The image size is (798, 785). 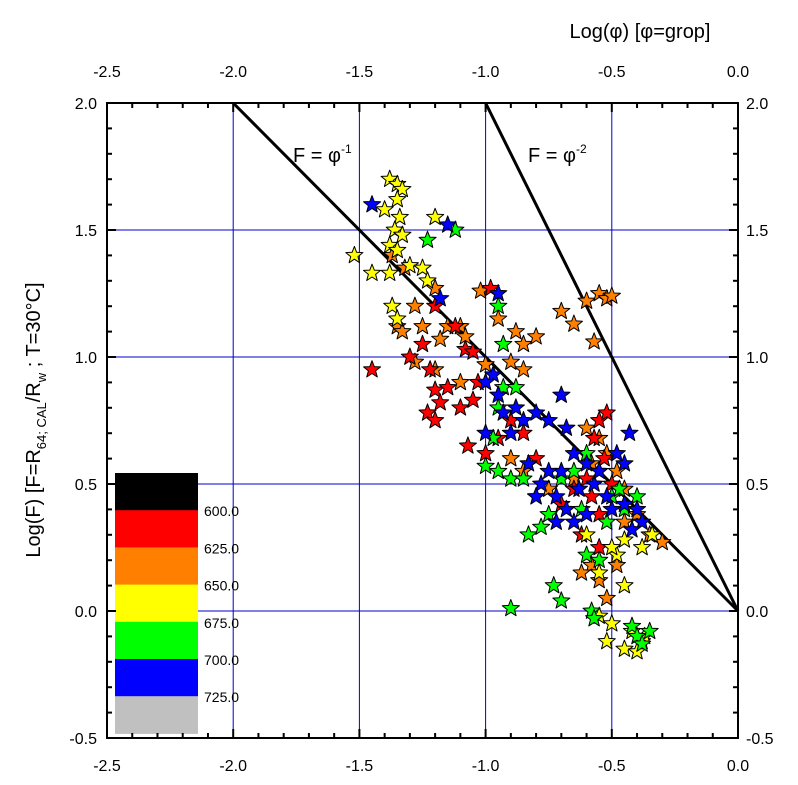 What do you see at coordinates (86, 612) in the screenshot?
I see `y-tick-label: 0.0` at bounding box center [86, 612].